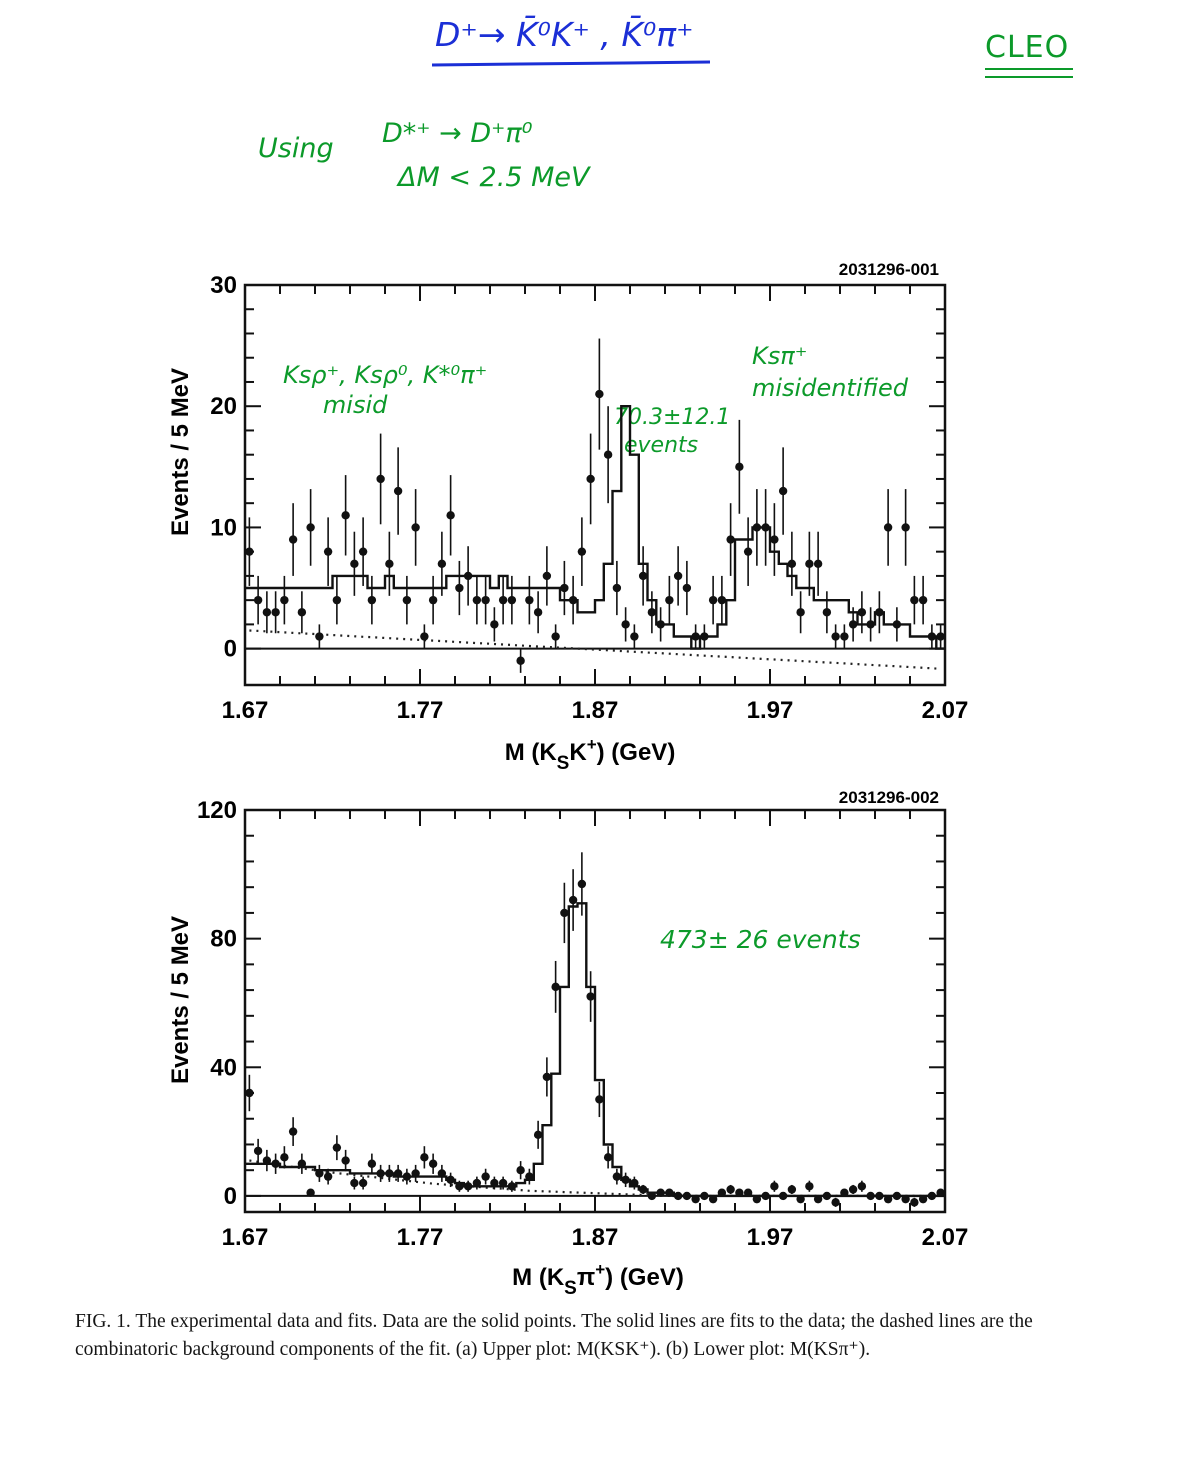 The width and height of the screenshot is (1200, 1483). Describe the element at coordinates (531, 752) in the screenshot. I see `x-axis-label-part1: M (K` at that location.